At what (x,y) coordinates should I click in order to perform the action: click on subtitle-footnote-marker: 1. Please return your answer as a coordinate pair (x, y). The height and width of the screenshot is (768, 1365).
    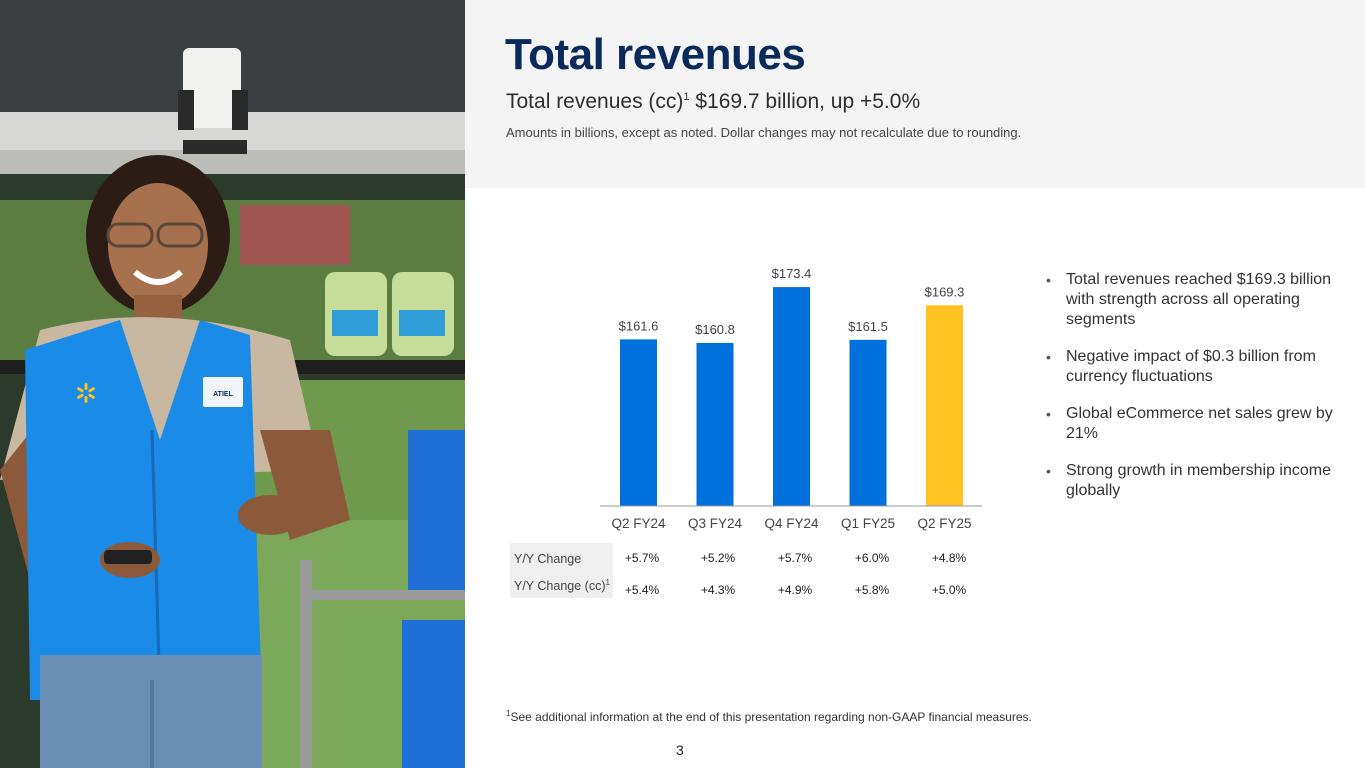
    Looking at the image, I should click on (686, 97).